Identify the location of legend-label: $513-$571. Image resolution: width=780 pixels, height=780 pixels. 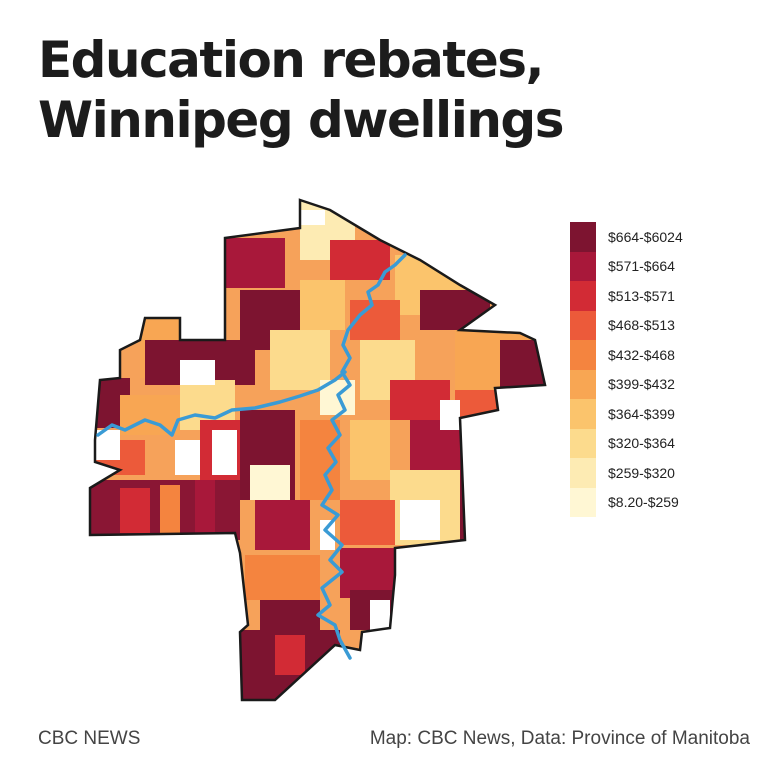
(641, 296).